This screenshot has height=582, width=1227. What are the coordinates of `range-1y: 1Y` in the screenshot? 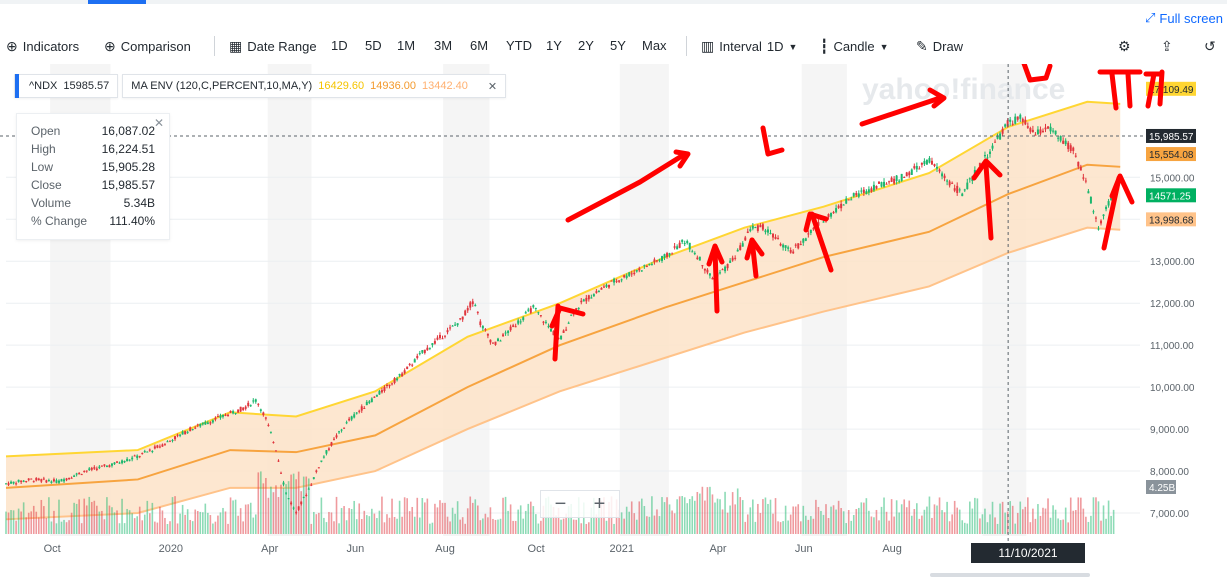 It's located at (554, 45).